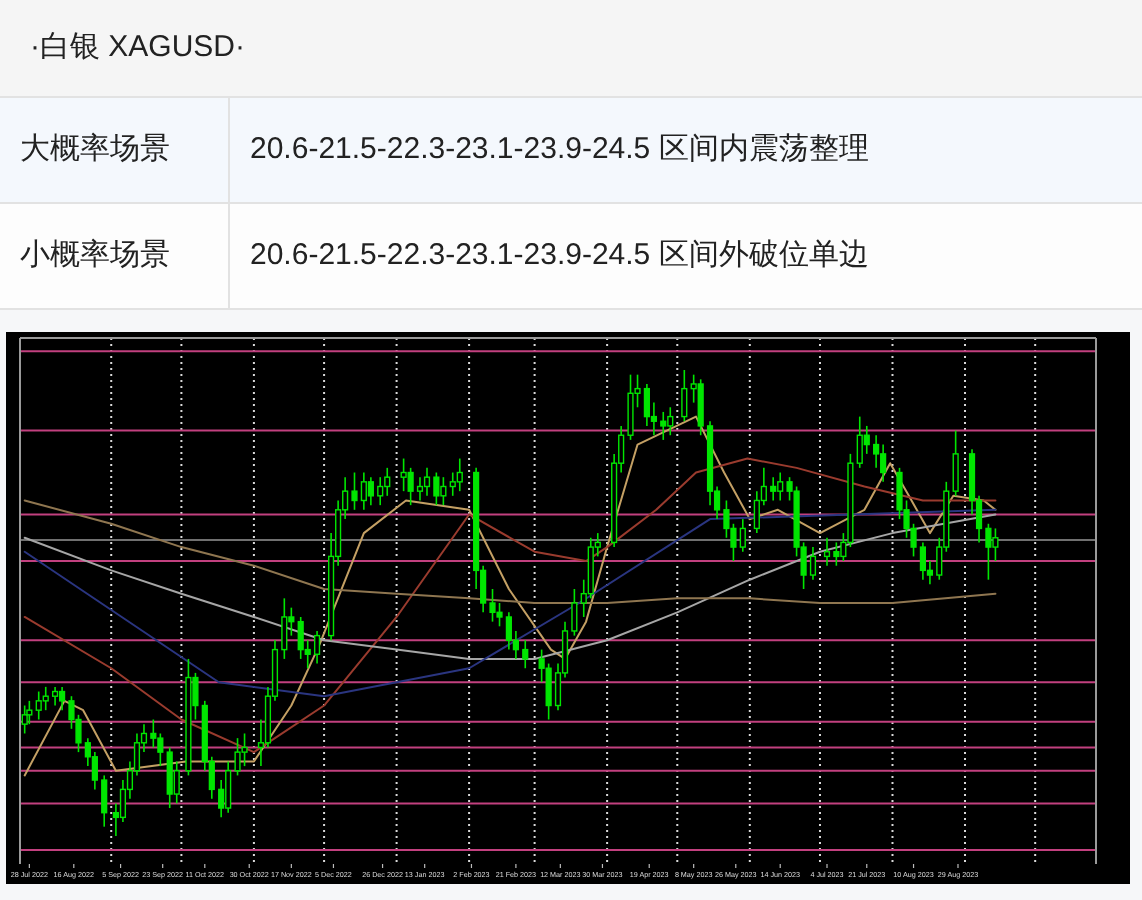 This screenshot has height=900, width=1142. Describe the element at coordinates (95, 256) in the screenshot. I see `text: 小概率场景` at that location.